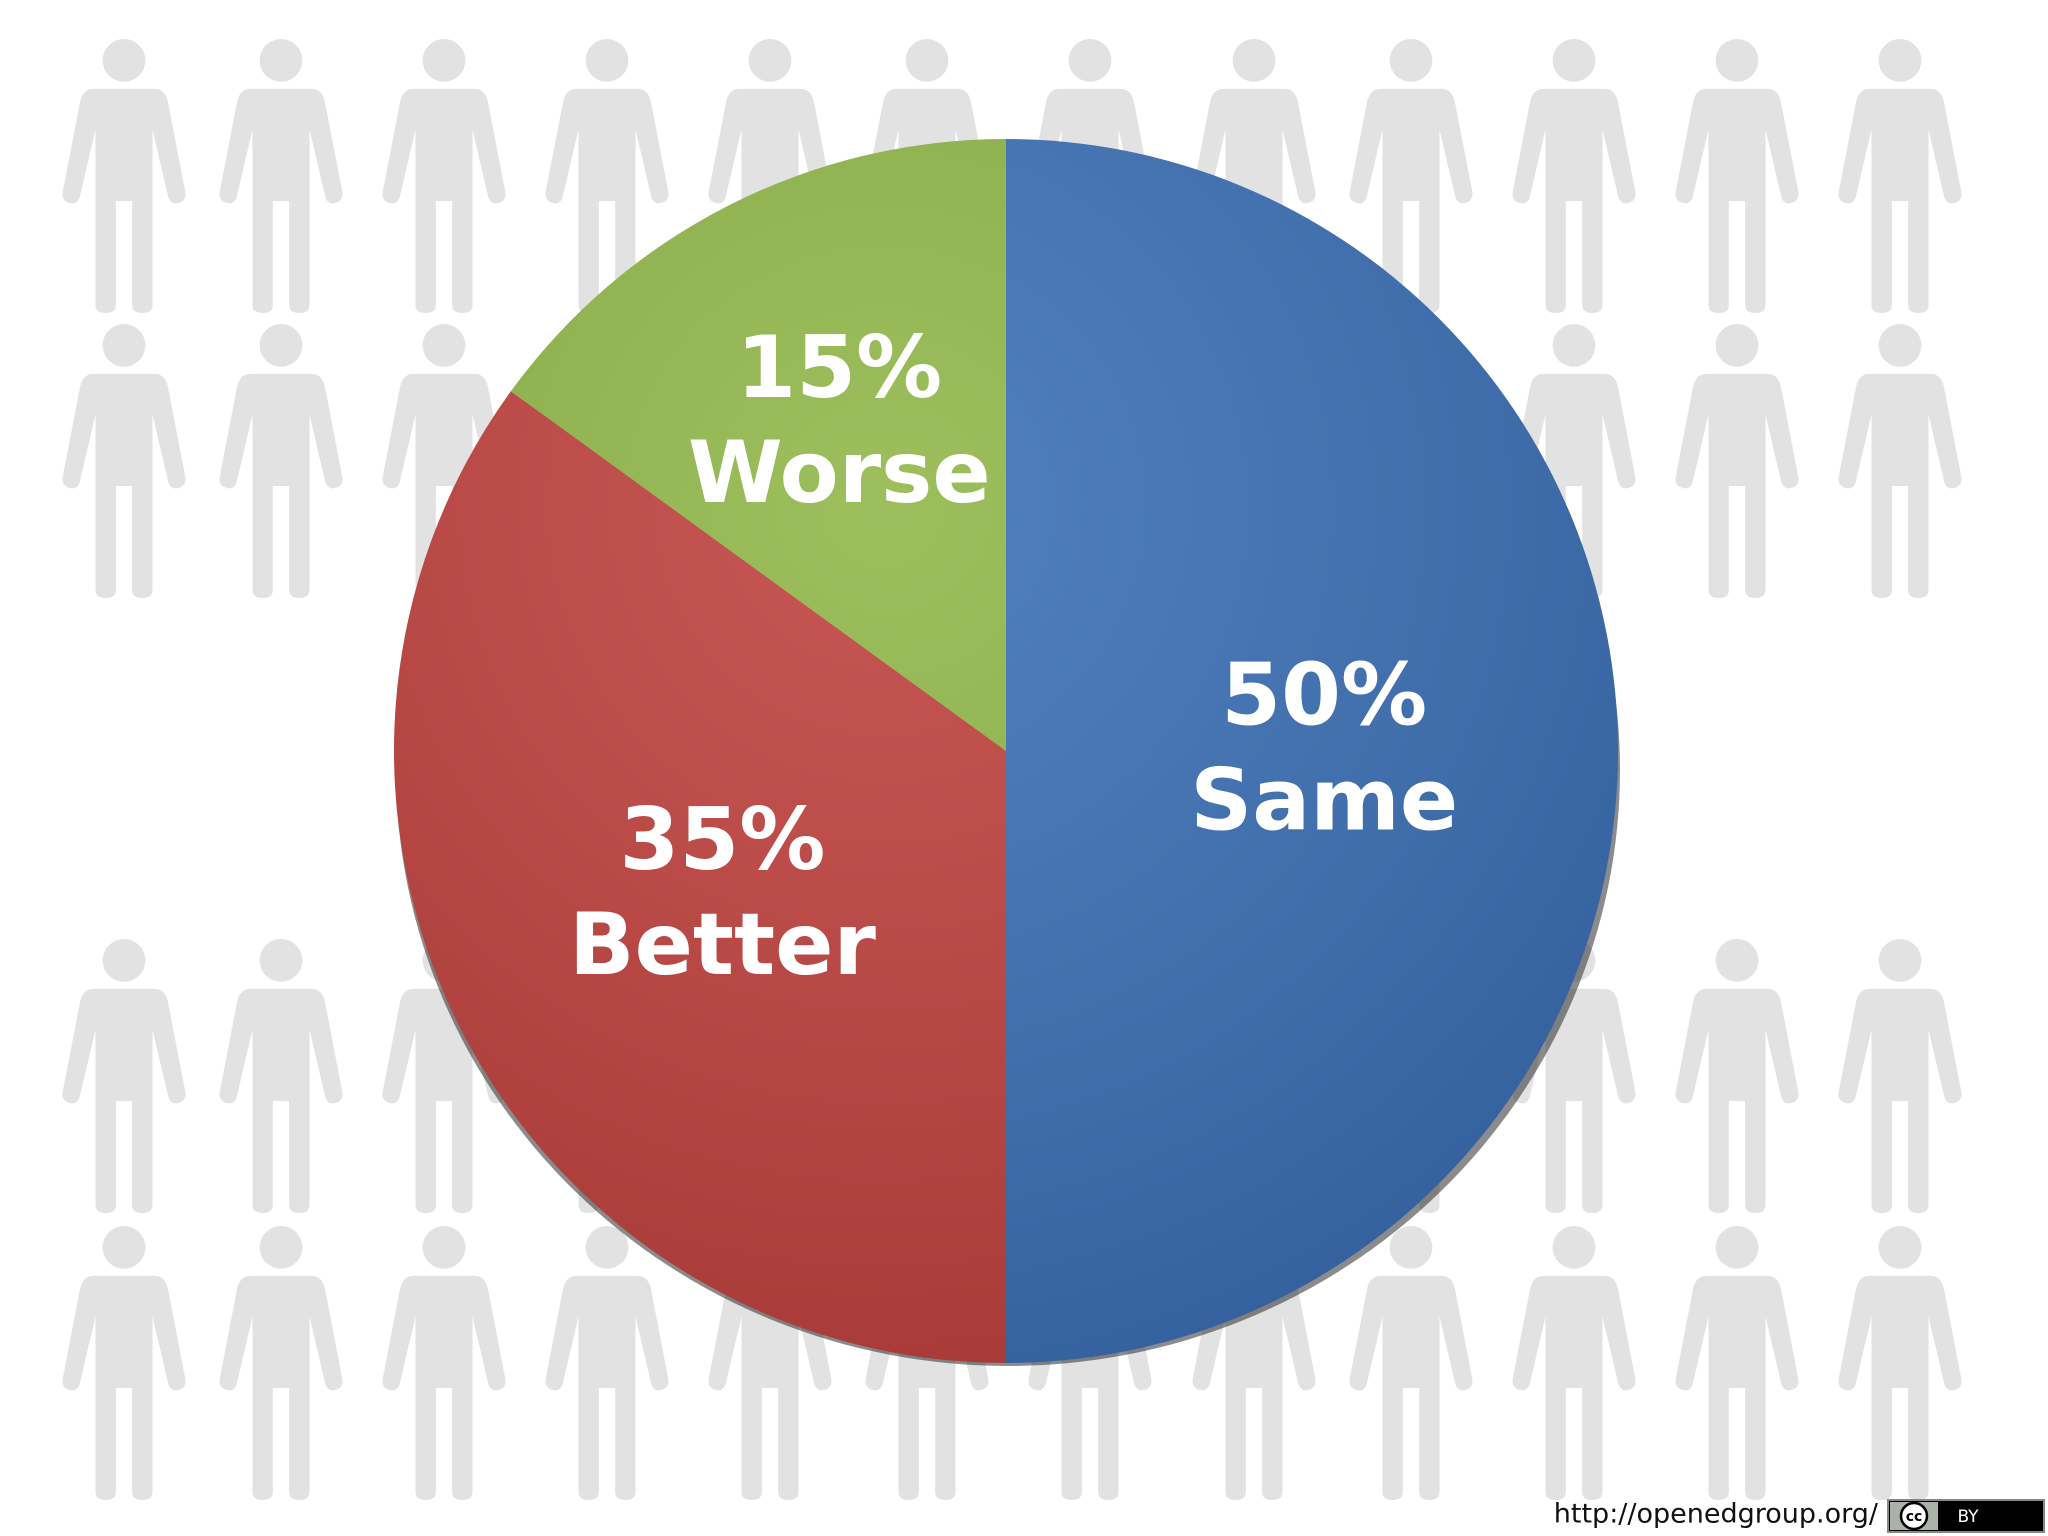 The width and height of the screenshot is (2048, 1536). I want to click on cc-circle, so click(1914, 1516).